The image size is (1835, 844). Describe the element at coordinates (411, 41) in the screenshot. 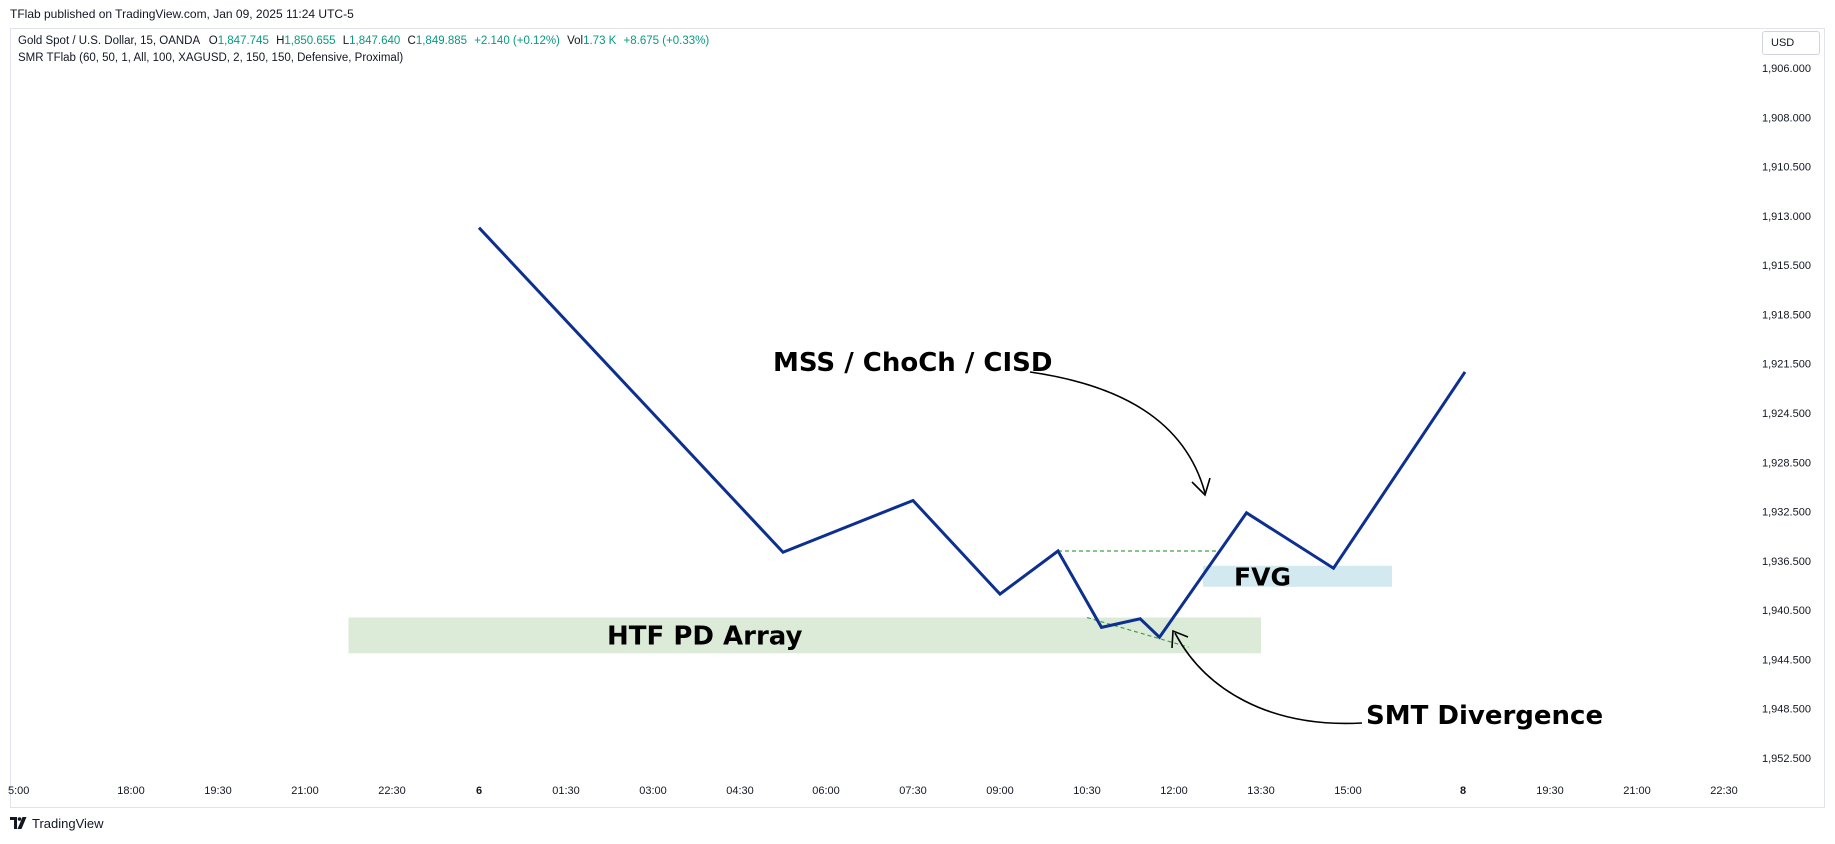

I see `close-label: C` at that location.